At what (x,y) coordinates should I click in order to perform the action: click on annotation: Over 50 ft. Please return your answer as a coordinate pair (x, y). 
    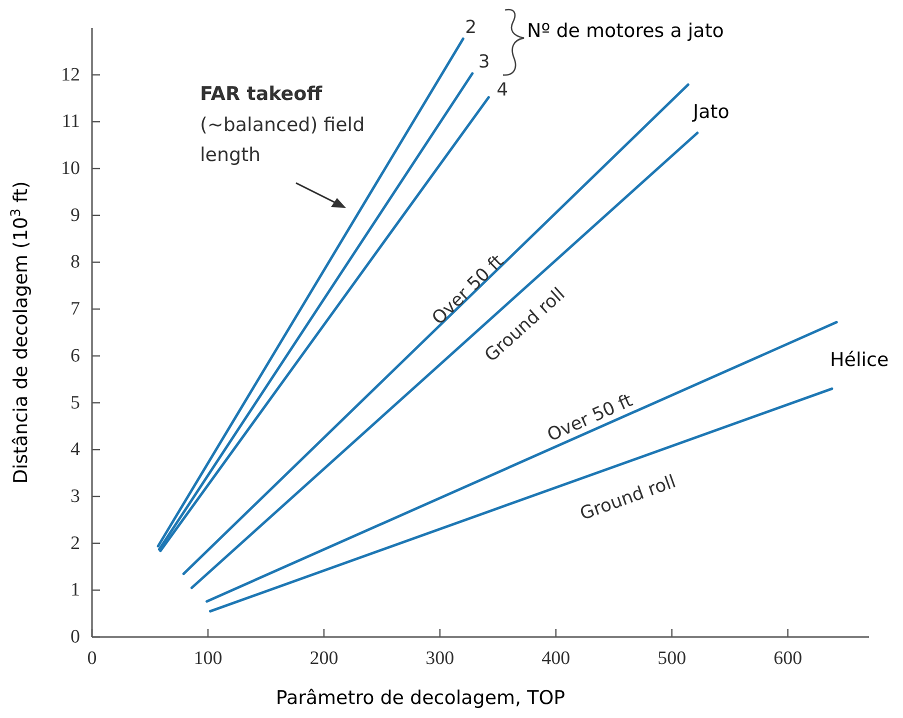
    Looking at the image, I should click on (590, 418).